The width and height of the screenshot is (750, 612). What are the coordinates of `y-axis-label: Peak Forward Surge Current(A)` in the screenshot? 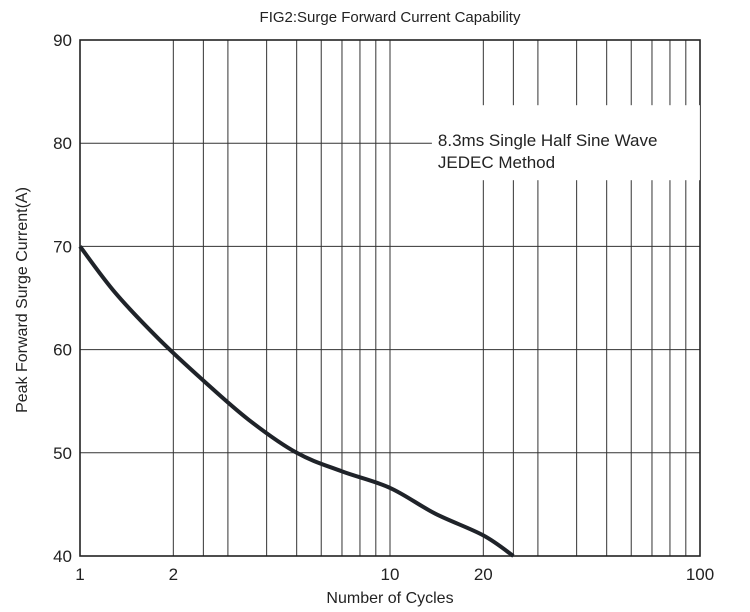 It's located at (22, 300).